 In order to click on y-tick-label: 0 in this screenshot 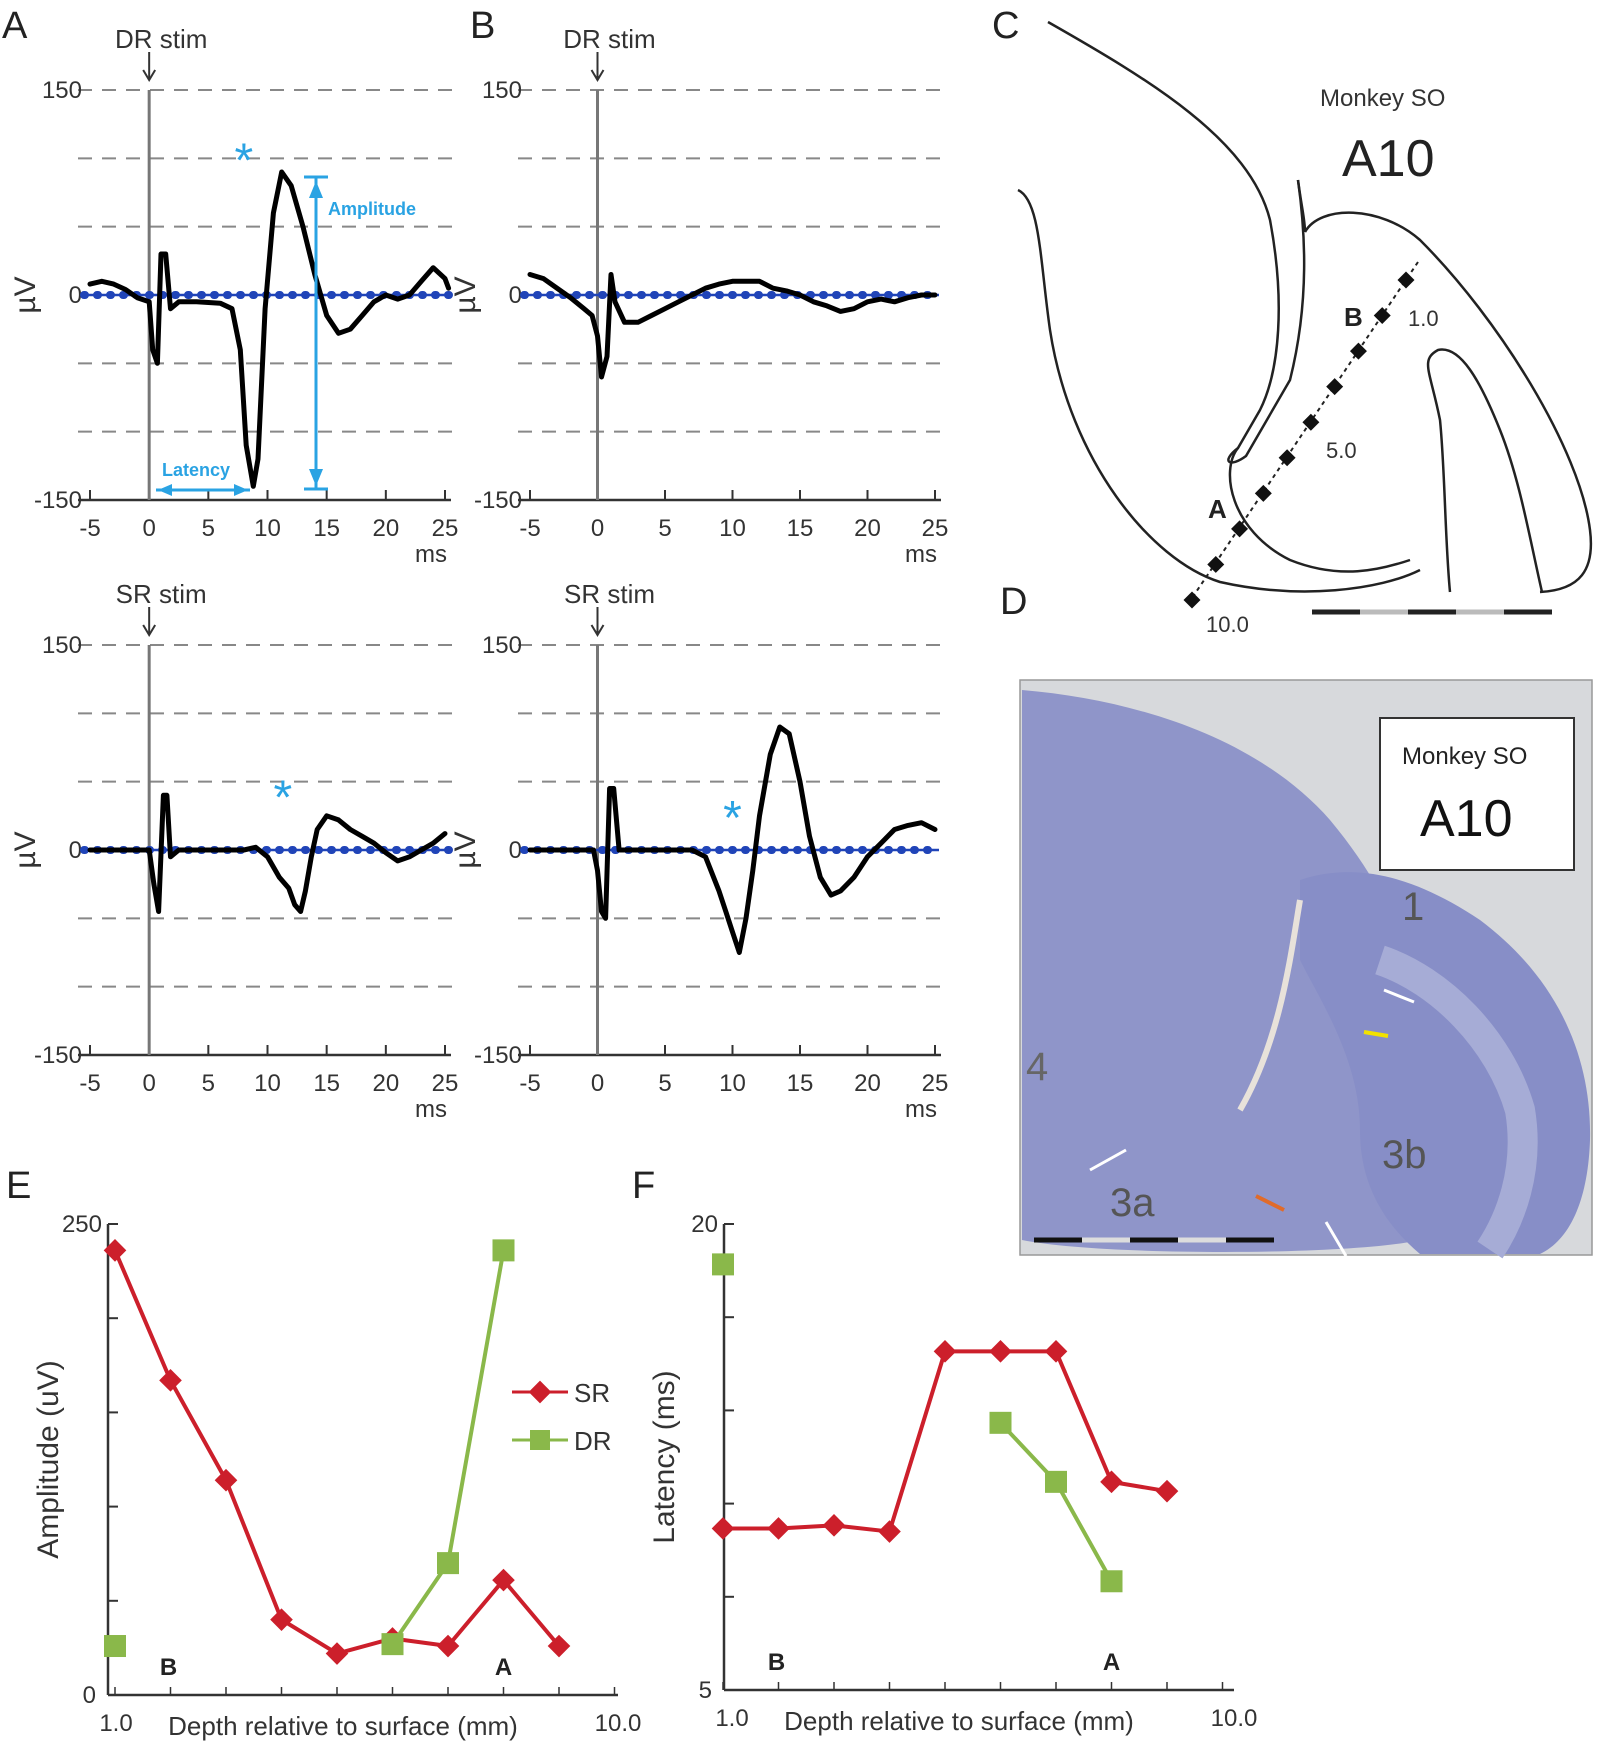, I will do `click(515, 295)`.